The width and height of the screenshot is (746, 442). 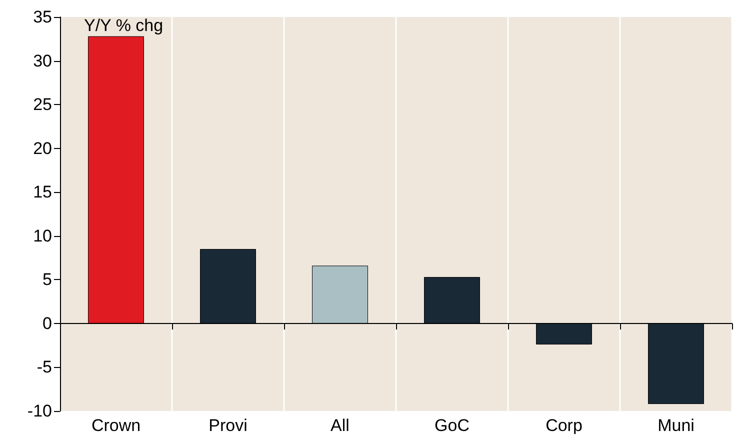 What do you see at coordinates (42, 192) in the screenshot?
I see `y-tick-label: 15` at bounding box center [42, 192].